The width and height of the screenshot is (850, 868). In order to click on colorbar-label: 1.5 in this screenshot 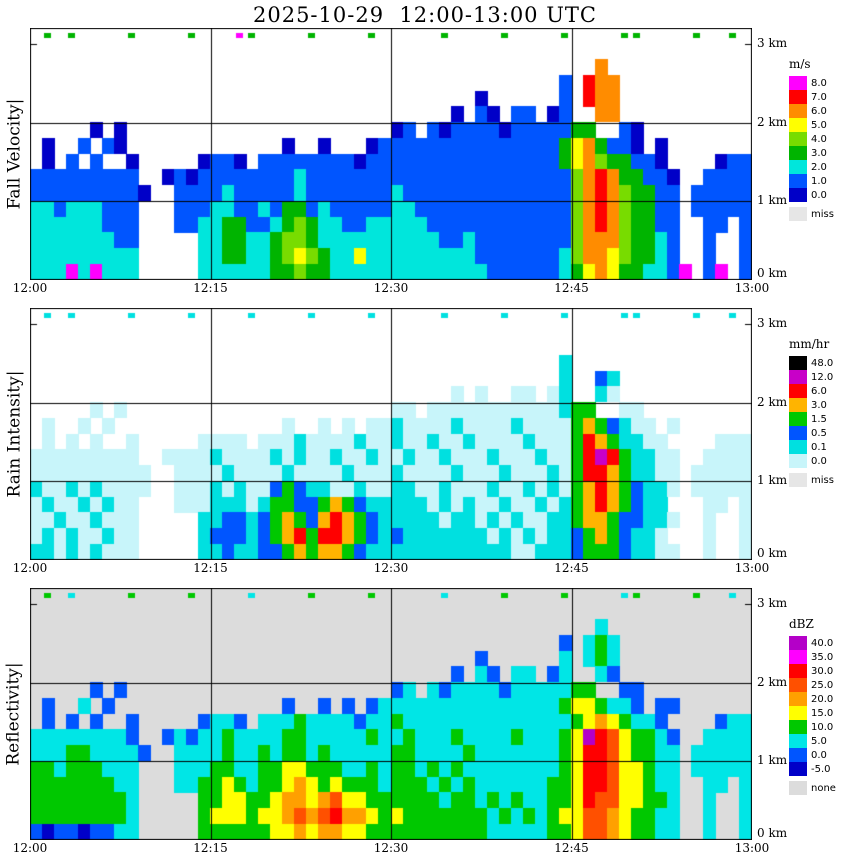, I will do `click(819, 419)`.